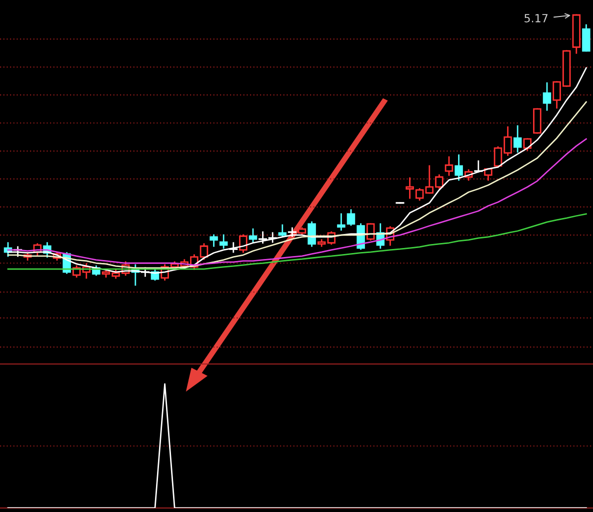  What do you see at coordinates (536, 18) in the screenshot?
I see `annotation: 5.17` at bounding box center [536, 18].